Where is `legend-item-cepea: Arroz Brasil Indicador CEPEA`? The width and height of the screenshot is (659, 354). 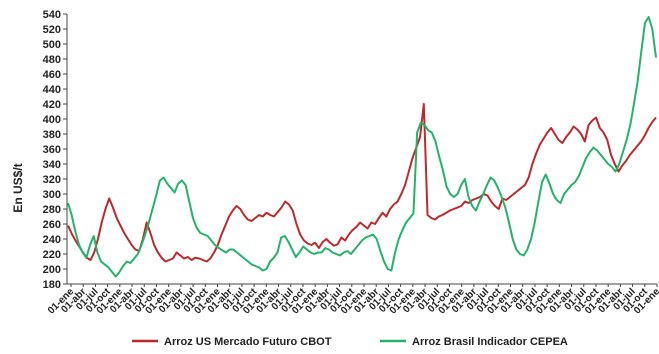
legend-item-cepea: Arroz Brasil Indicador CEPEA is located at coordinates (474, 342).